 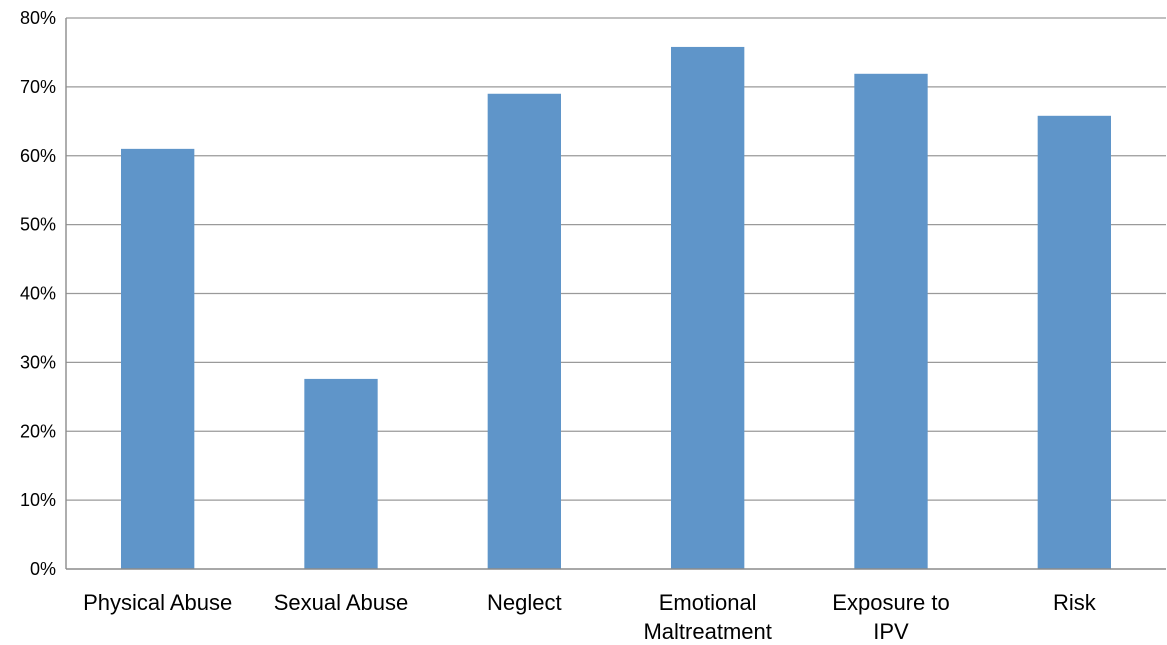 What do you see at coordinates (157, 602) in the screenshot?
I see `x-tick-label: Physical Abuse` at bounding box center [157, 602].